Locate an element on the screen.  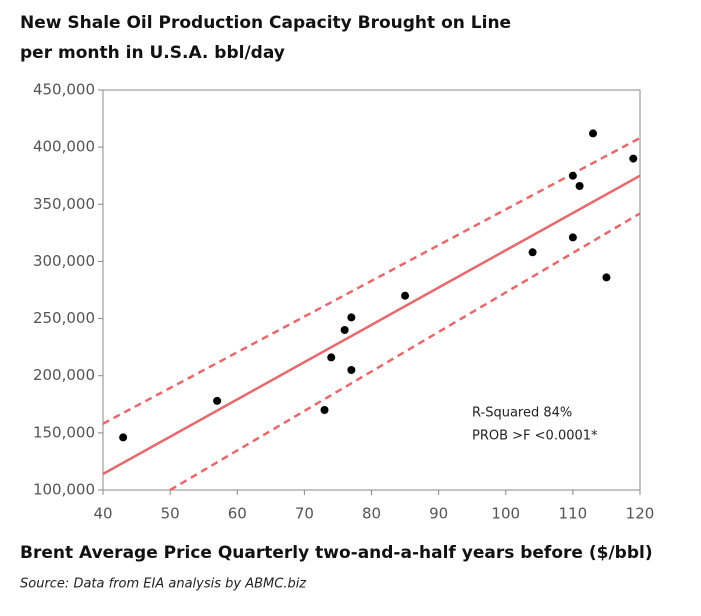
y-tick-label: 400,000 is located at coordinates (64, 147).